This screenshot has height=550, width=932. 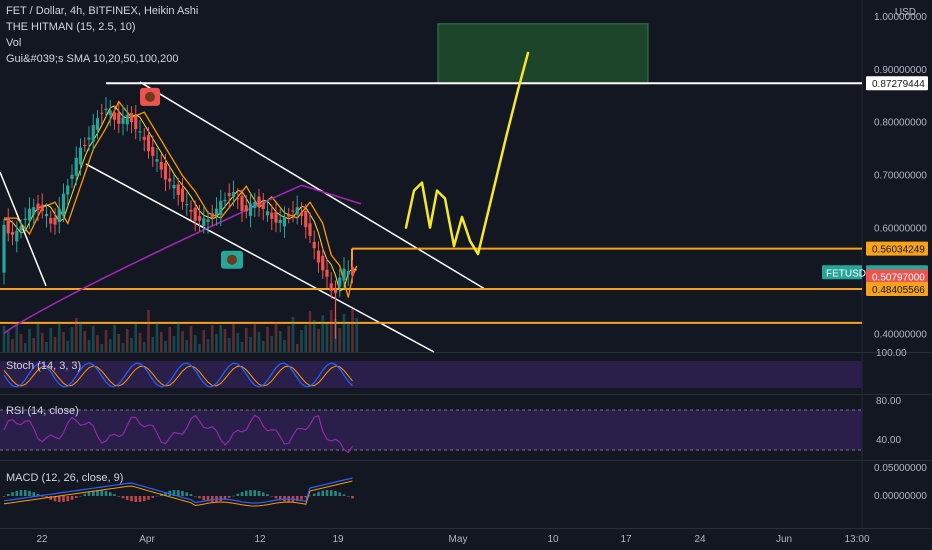 I want to click on target-zone, so click(x=543, y=54).